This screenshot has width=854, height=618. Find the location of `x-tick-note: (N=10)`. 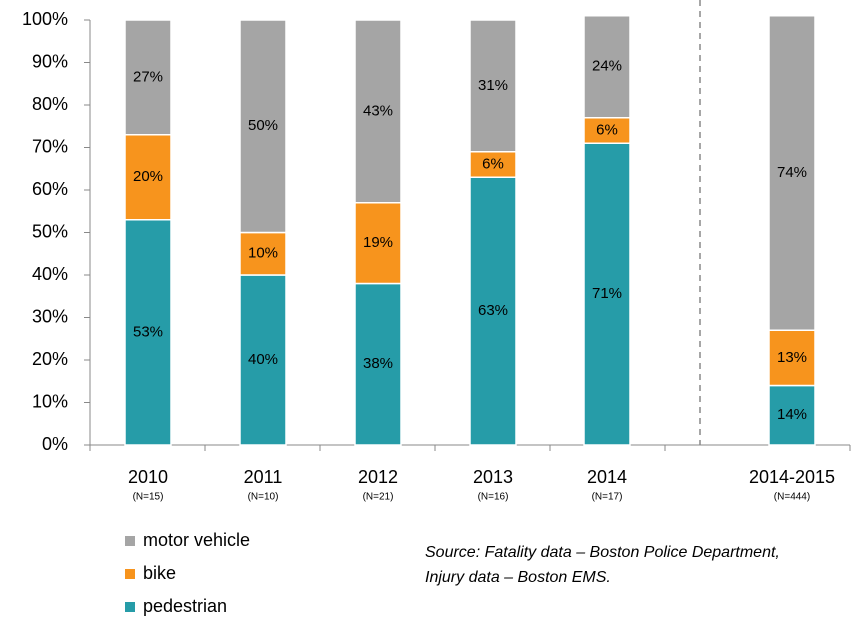

x-tick-note: (N=10) is located at coordinates (263, 497).